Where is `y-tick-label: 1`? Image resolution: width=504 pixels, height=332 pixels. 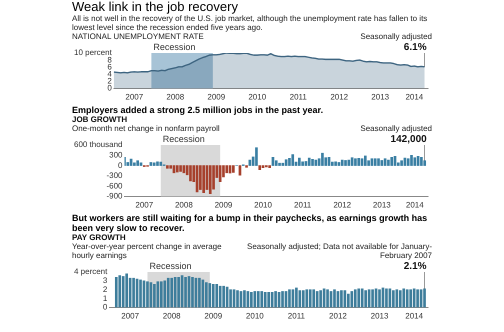
y-tick-label: 1 is located at coordinates (105, 298).